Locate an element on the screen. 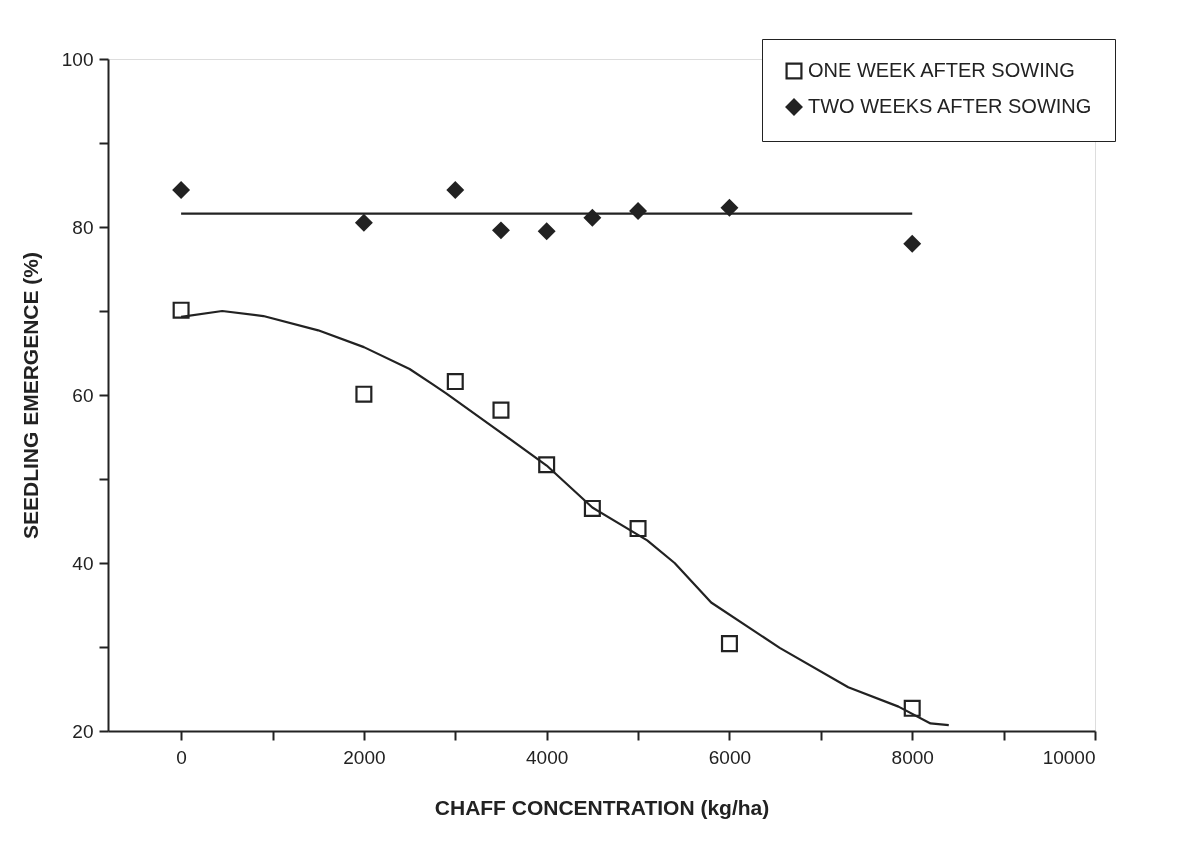 The height and width of the screenshot is (848, 1186). y-tick-label: 20 is located at coordinates (83, 731).